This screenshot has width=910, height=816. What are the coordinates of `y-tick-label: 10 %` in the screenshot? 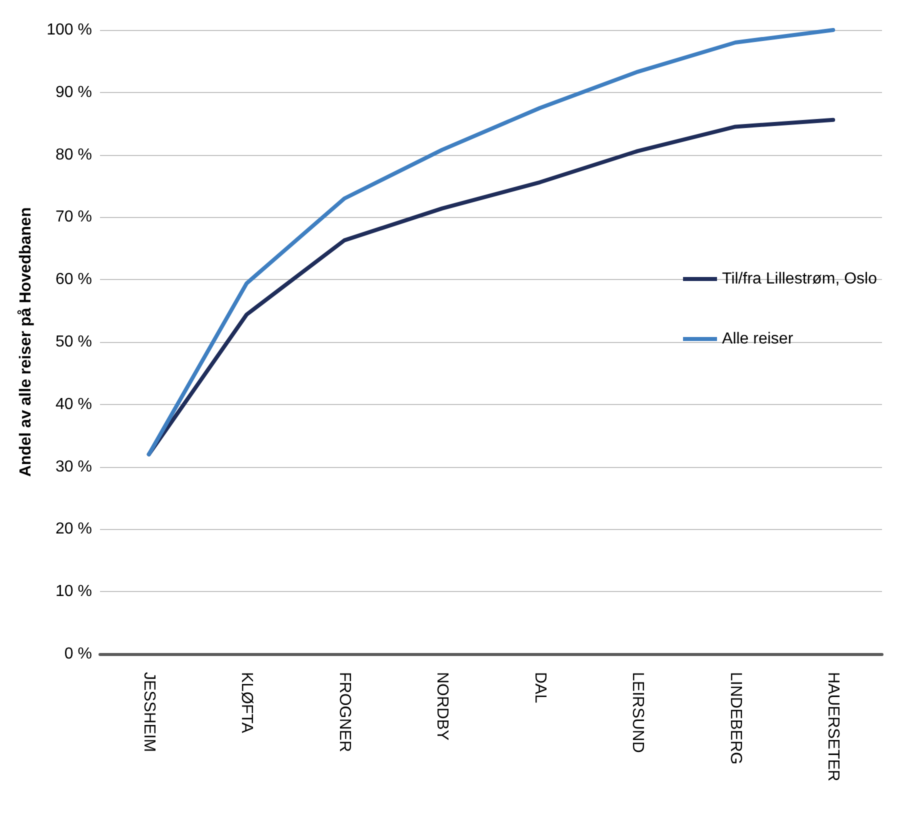 It's located at (74, 591).